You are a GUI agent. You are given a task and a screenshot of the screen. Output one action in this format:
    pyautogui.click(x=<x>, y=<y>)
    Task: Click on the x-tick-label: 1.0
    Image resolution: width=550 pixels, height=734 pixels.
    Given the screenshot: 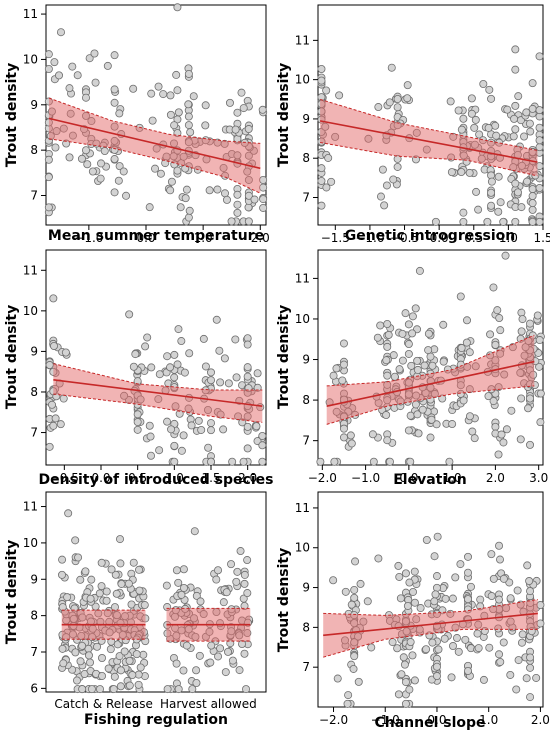 What is the action you would take?
    pyautogui.click(x=174, y=478)
    